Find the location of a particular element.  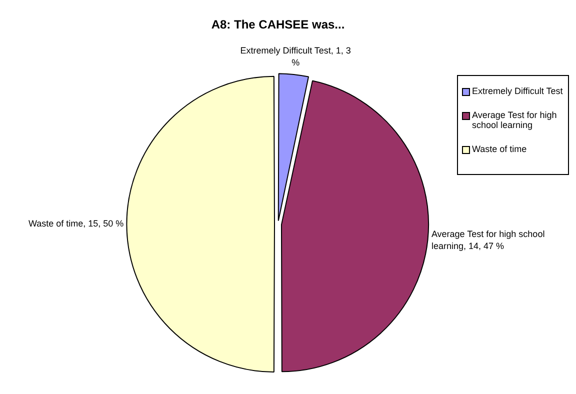

legend-label: Average Test for high school learning is located at coordinates (515, 120).